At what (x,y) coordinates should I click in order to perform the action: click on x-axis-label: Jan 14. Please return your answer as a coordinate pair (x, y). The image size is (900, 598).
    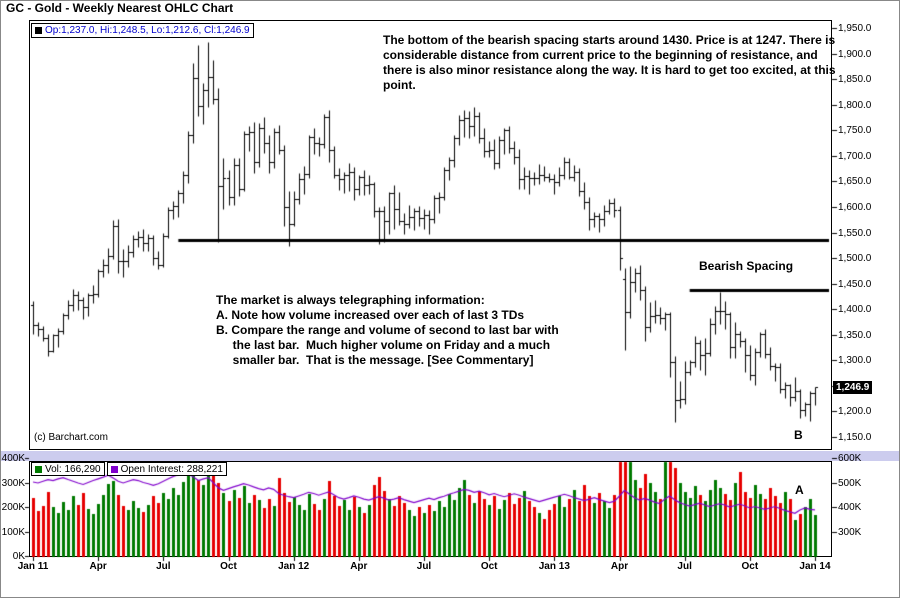
    Looking at the image, I should click on (815, 566).